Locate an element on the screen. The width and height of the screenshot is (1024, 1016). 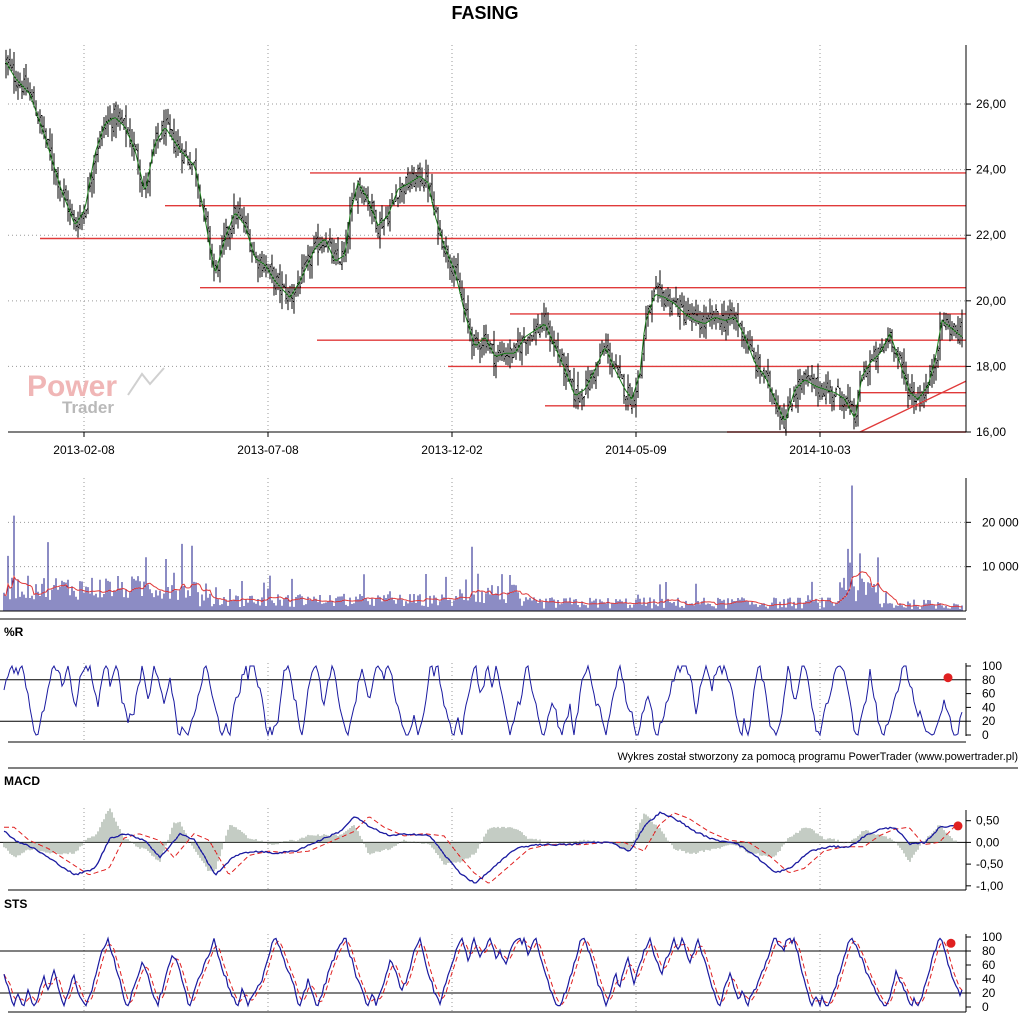
price-x-tick-label: 2013-07-08 is located at coordinates (268, 450).